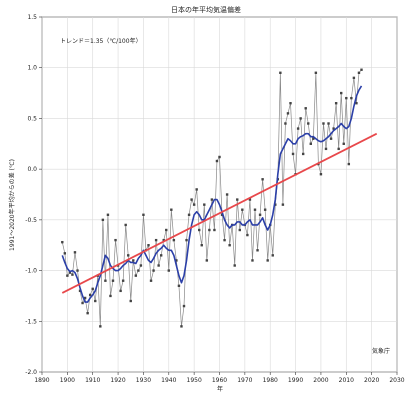  I want to click on chart-title: 日本の年平均気温偏差, so click(206, 9).